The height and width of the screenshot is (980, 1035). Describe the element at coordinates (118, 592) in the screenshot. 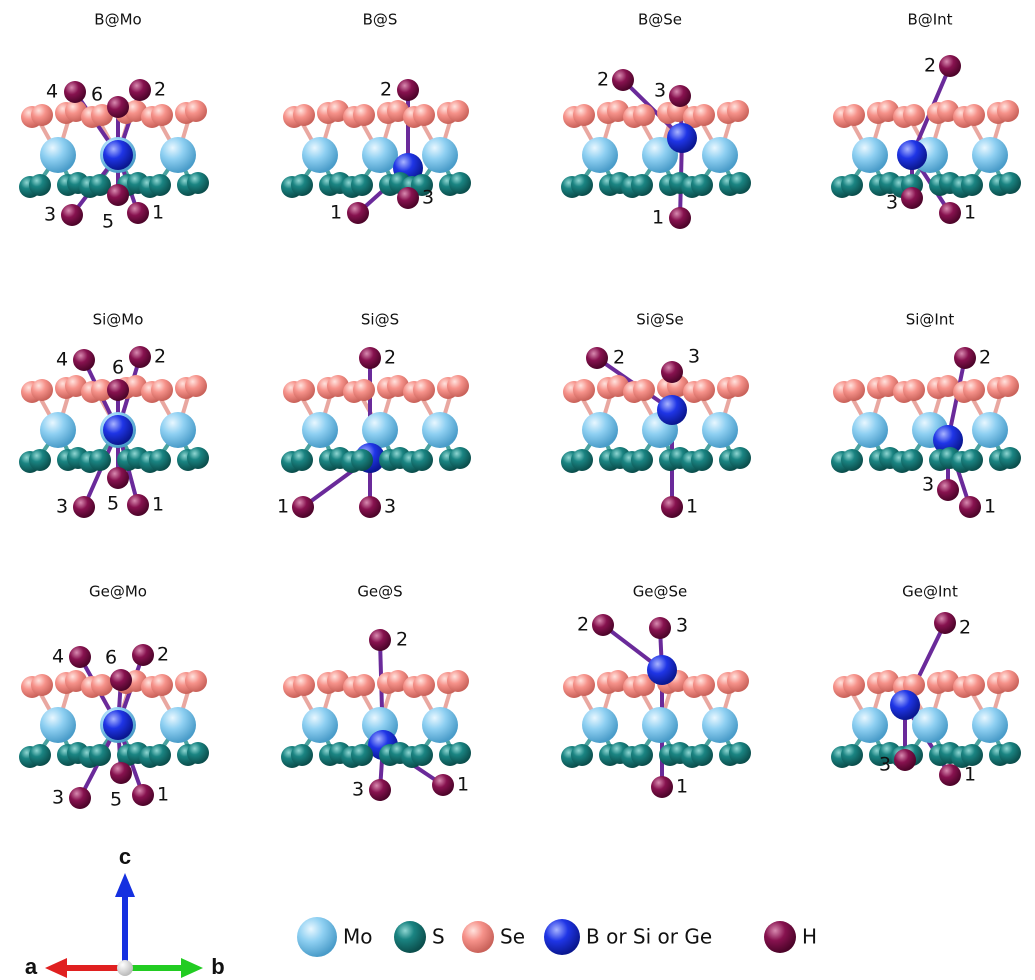

I see `panel-title: Ge@Mo` at that location.